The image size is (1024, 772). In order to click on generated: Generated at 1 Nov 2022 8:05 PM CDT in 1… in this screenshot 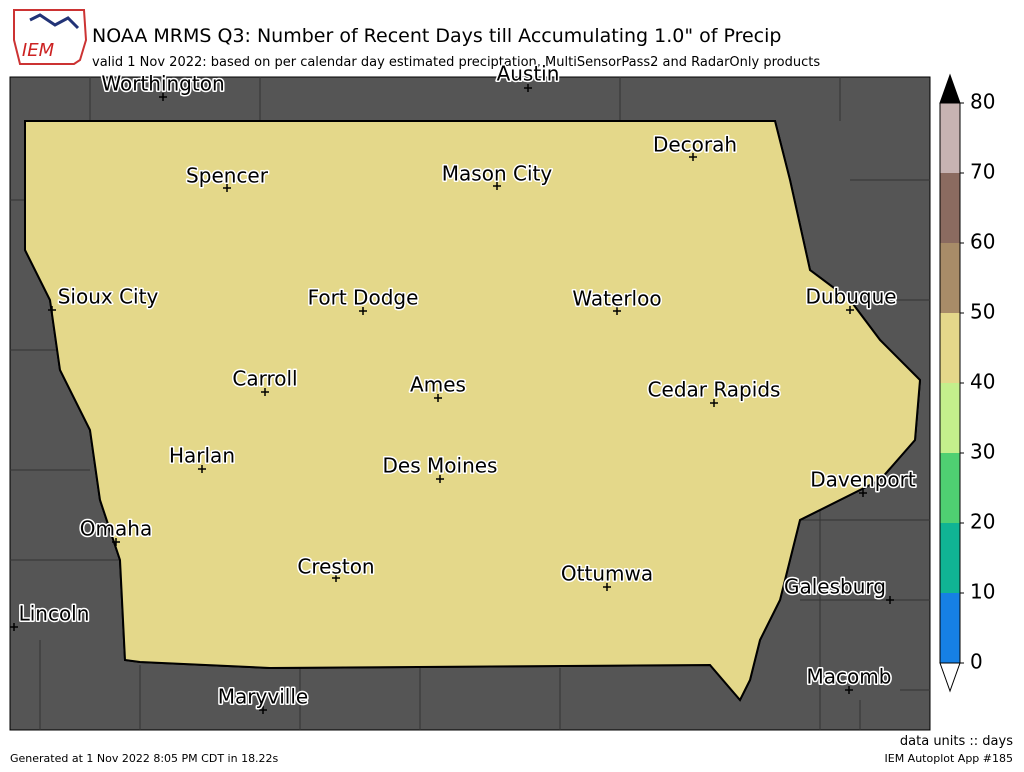, I will do `click(144, 758)`.